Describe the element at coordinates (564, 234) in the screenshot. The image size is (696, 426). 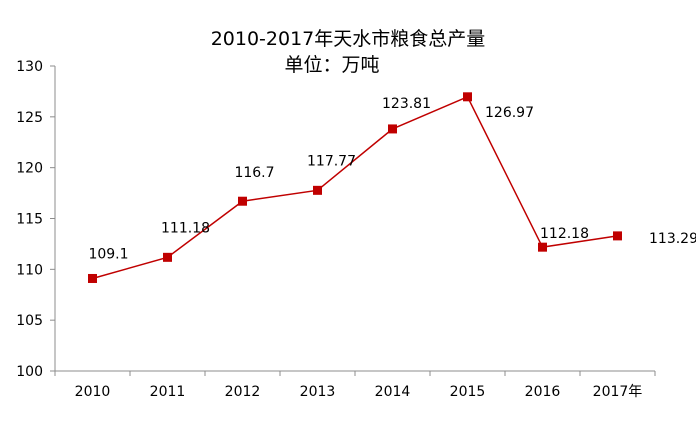
I see `data-label: 112.18` at that location.